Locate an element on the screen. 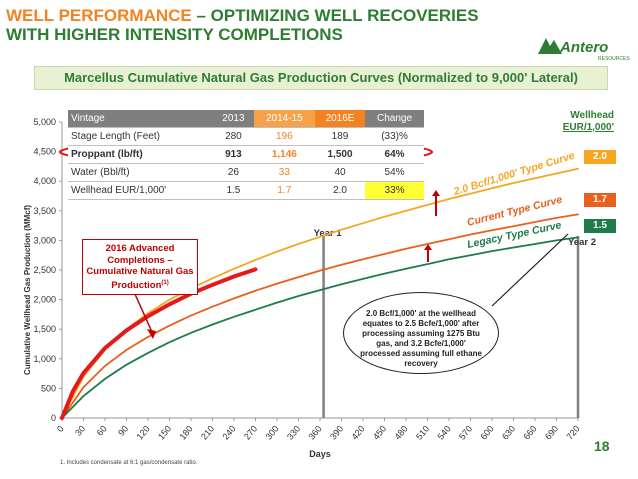 Image resolution: width=638 pixels, height=479 pixels. x-tick-label: 210 is located at coordinates (207, 433).